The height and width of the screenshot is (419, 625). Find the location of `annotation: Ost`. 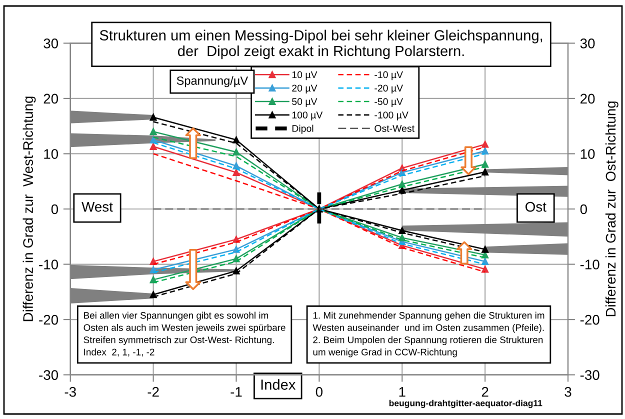

annotation: Ost is located at coordinates (536, 207).